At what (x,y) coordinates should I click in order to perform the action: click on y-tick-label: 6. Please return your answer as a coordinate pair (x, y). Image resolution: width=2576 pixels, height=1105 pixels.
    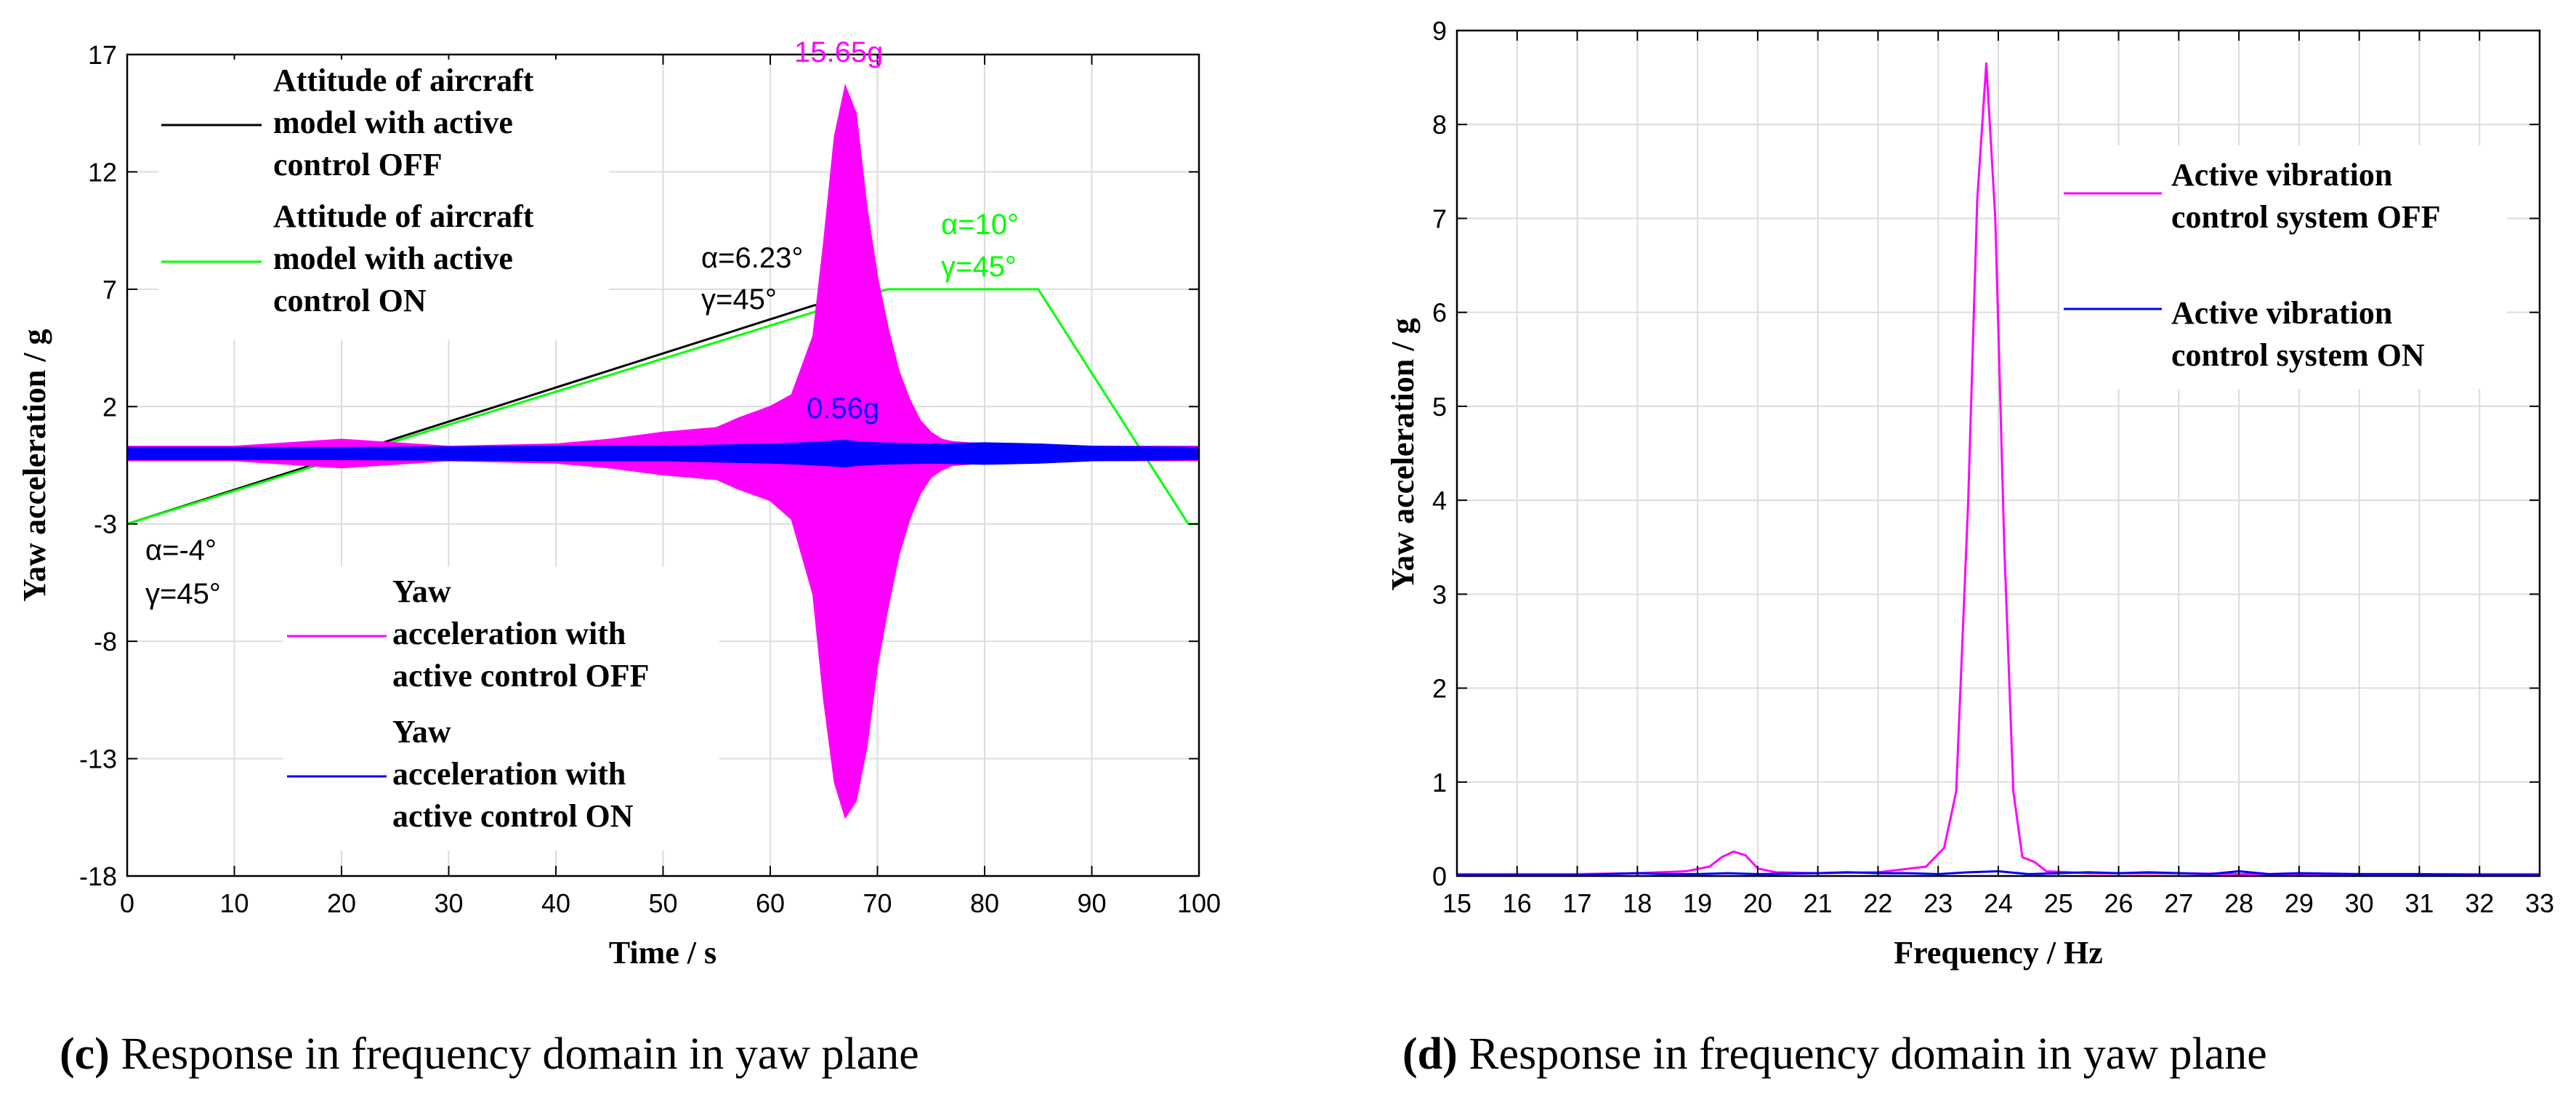
    Looking at the image, I should click on (1440, 313).